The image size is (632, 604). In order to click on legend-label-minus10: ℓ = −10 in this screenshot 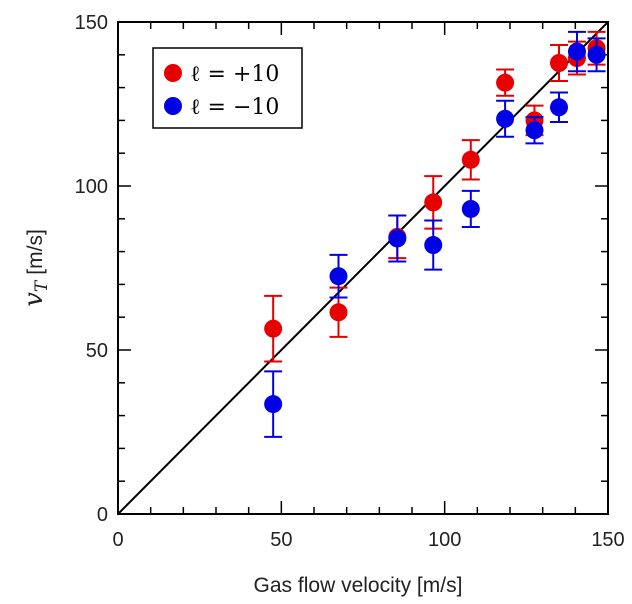, I will do `click(234, 107)`.